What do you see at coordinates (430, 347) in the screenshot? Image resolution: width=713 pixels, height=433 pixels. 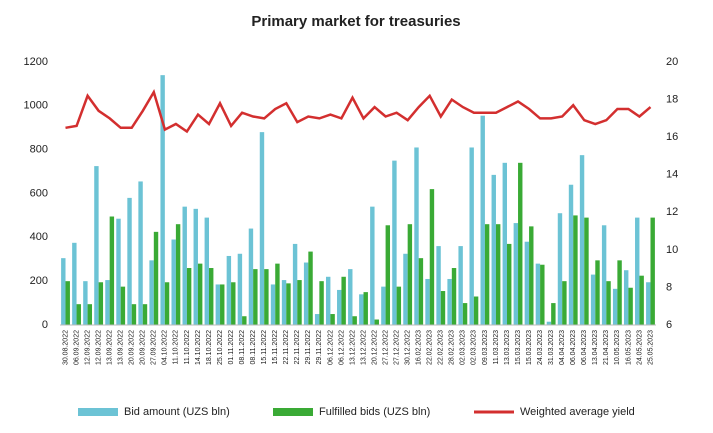 I see `x-tick-label: 22.02.2023` at bounding box center [430, 347].